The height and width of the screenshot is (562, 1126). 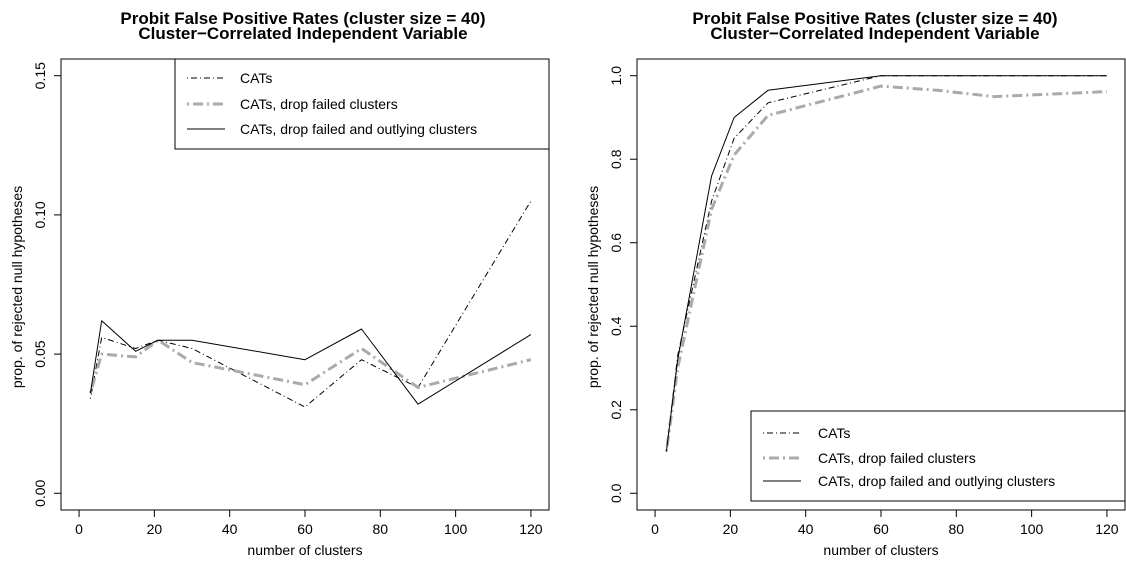 What do you see at coordinates (834, 433) in the screenshot?
I see `right-legend-label-cats: CATs` at bounding box center [834, 433].